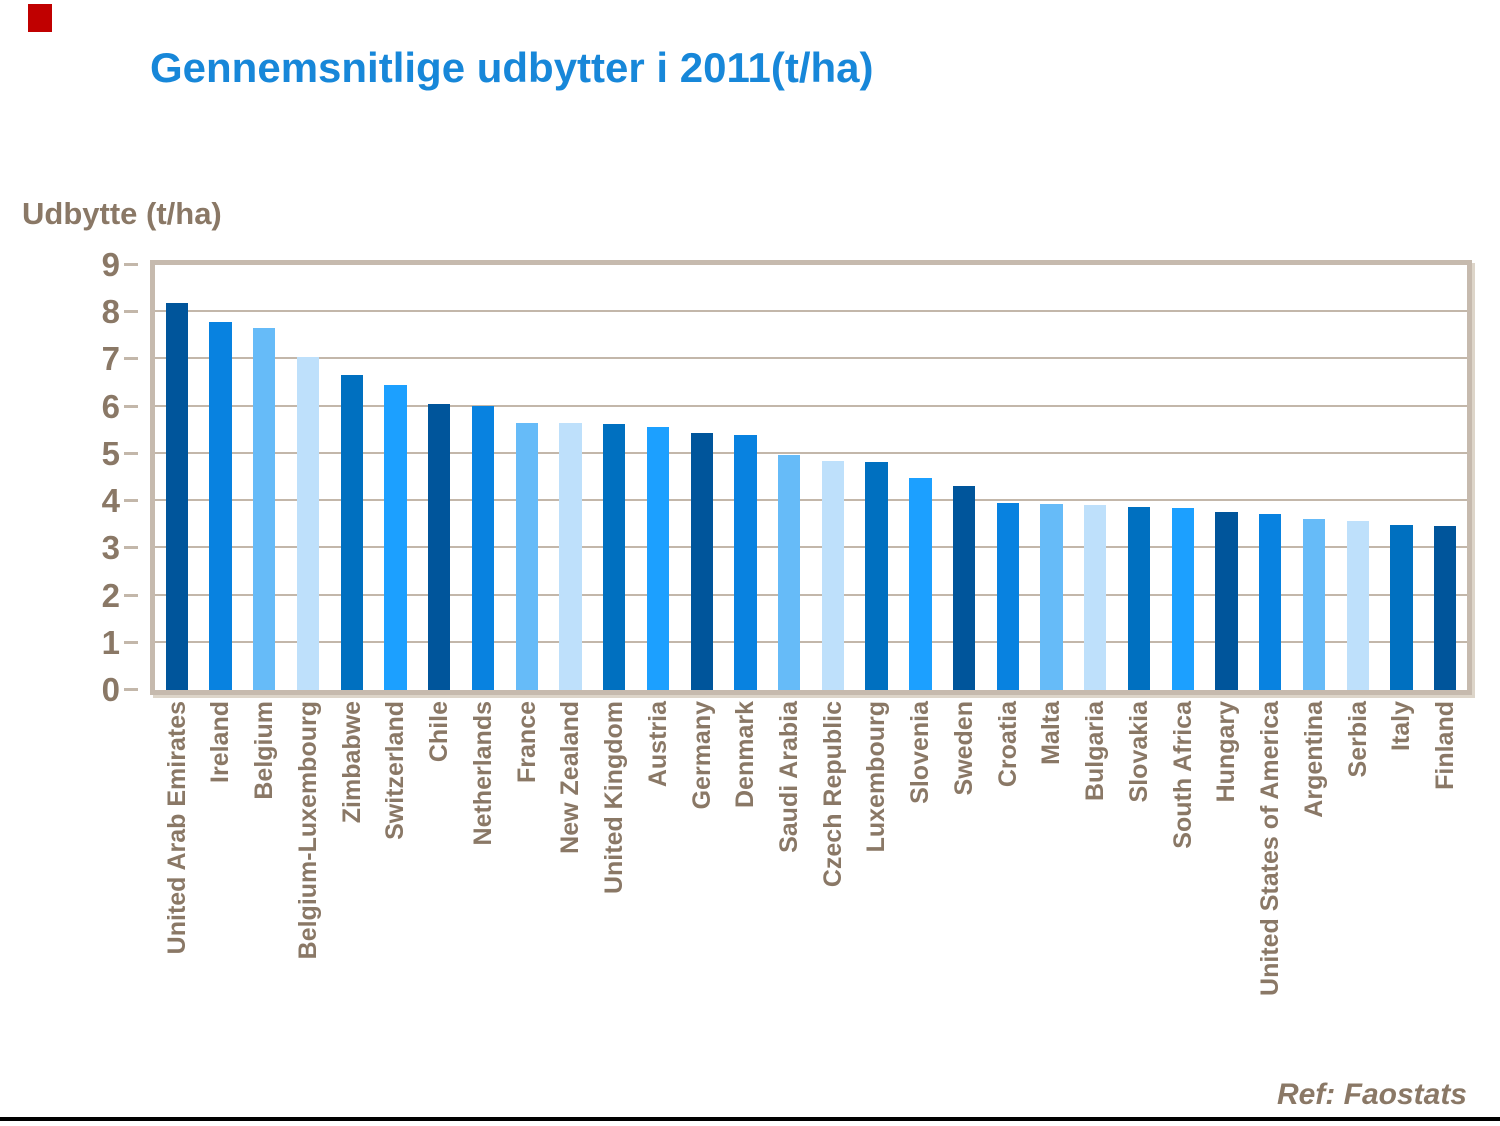 The width and height of the screenshot is (1500, 1126). What do you see at coordinates (1270, 848) in the screenshot?
I see `x-axis-label: United States of America` at bounding box center [1270, 848].